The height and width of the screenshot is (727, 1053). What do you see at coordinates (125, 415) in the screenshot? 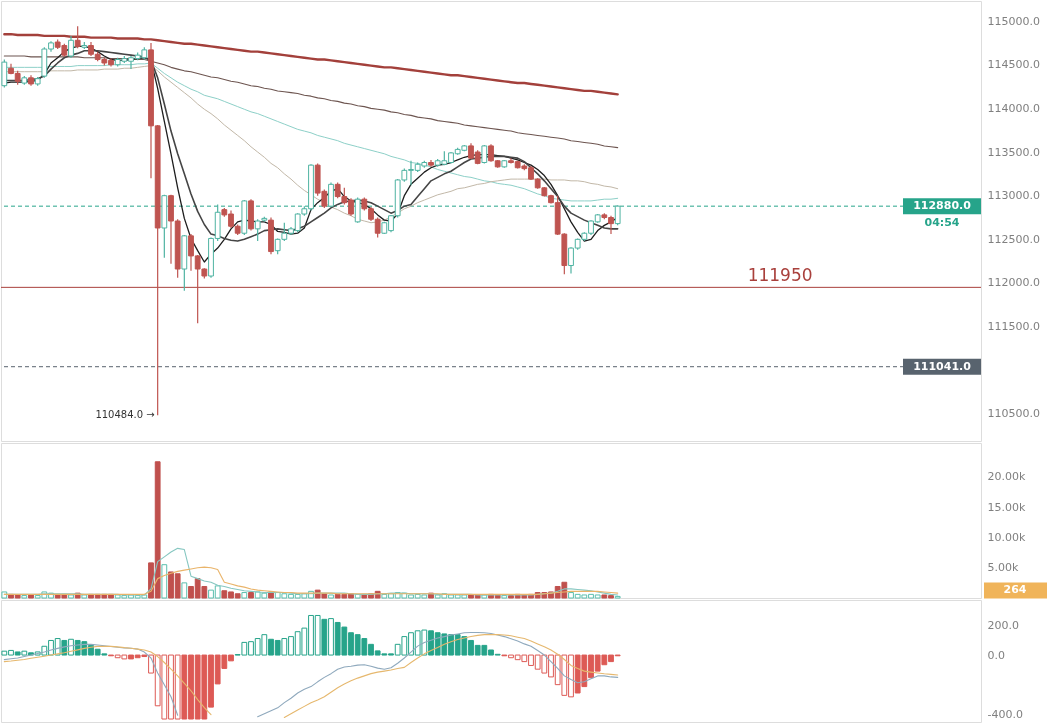
I see `annotation: 110484.0 →` at bounding box center [125, 415].